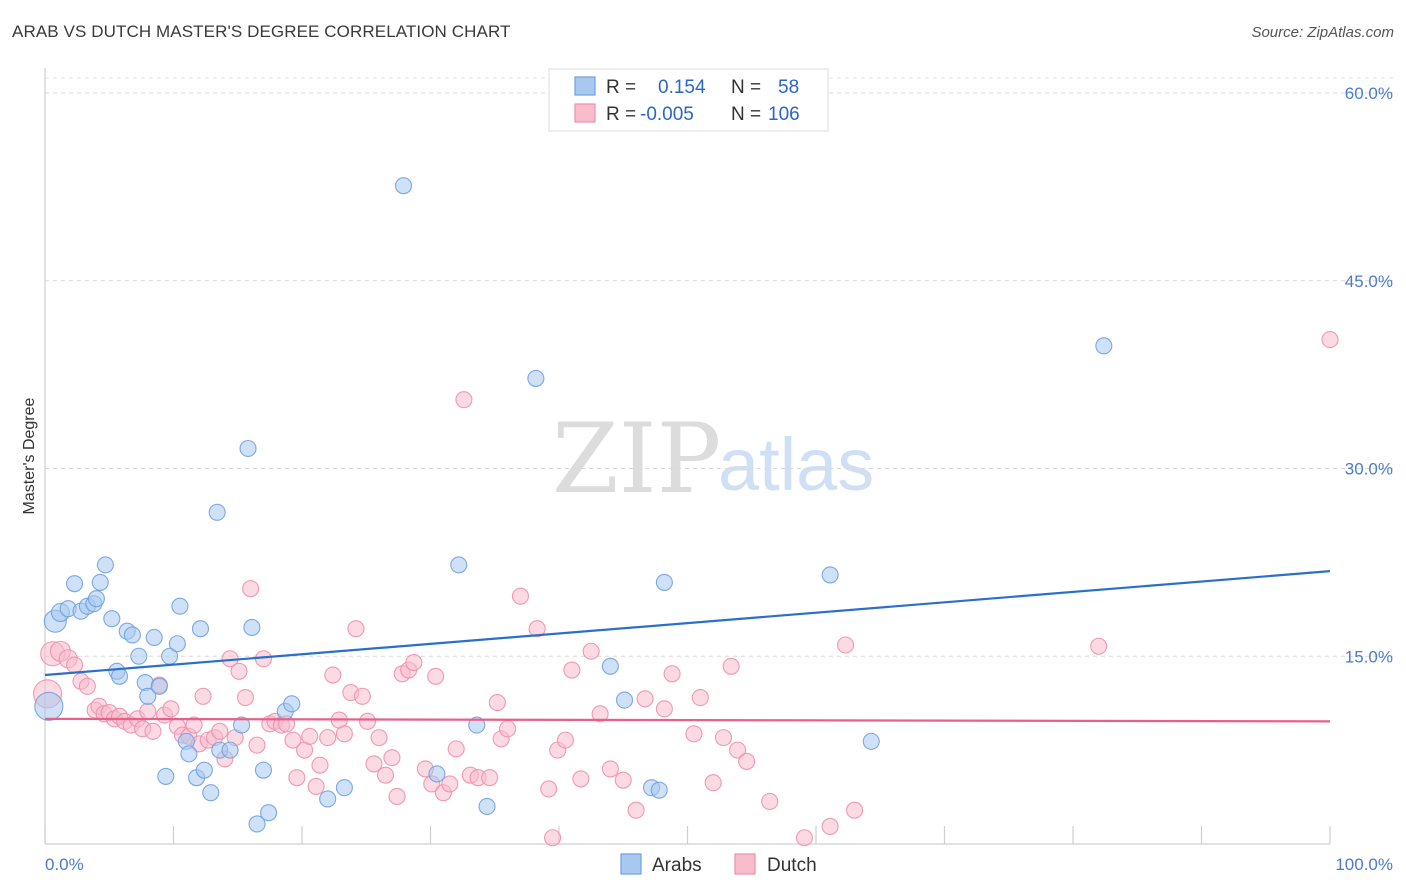 This screenshot has width=1406, height=892. Describe the element at coordinates (745, 864) in the screenshot. I see `bottom-legend-swatch-dutch` at that location.